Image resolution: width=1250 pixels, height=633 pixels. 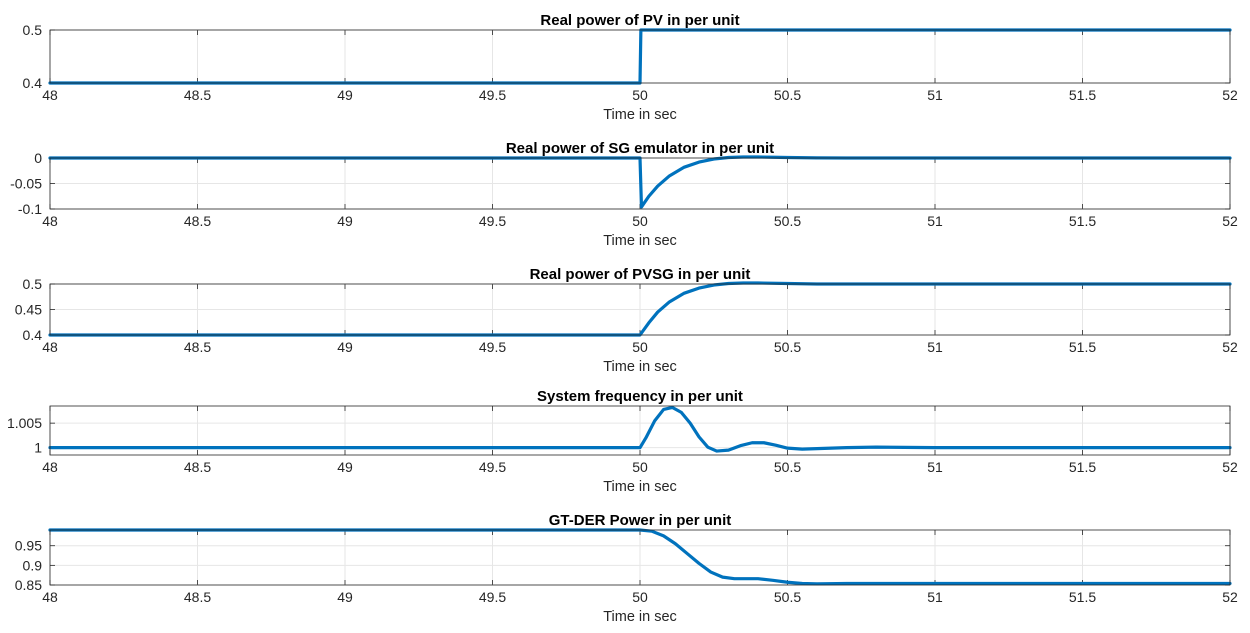 What do you see at coordinates (640, 274) in the screenshot?
I see `chart-title: Real power of PVSG in per unit` at bounding box center [640, 274].